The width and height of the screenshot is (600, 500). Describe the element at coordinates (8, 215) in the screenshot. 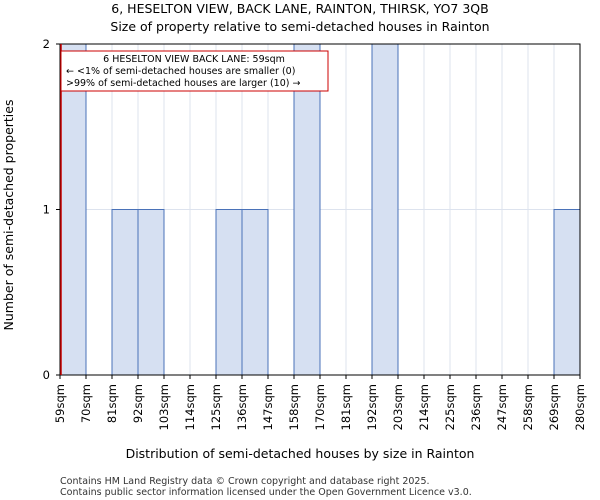

I see `y-axis-label: Number of semi-detached properties` at that location.